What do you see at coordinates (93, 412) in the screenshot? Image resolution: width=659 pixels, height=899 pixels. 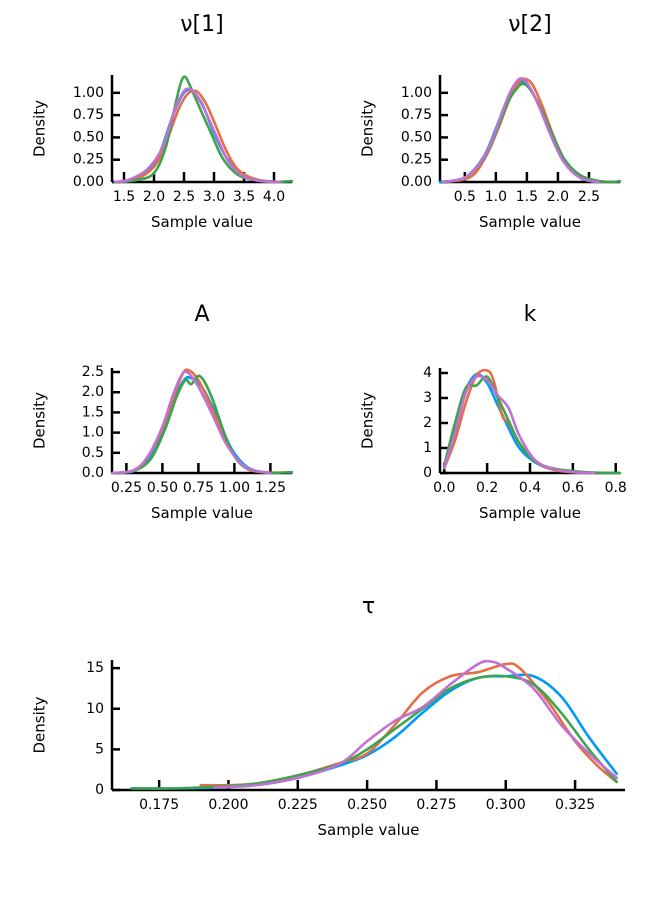 I see `y-tick-label: 1.5` at bounding box center [93, 412].